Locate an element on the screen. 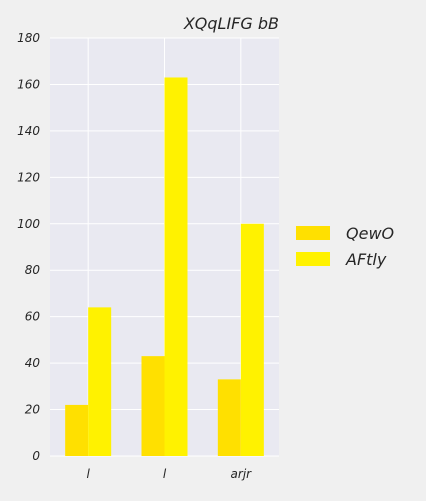 This screenshot has height=501, width=426. y-tick-label: 160 is located at coordinates (28, 84).